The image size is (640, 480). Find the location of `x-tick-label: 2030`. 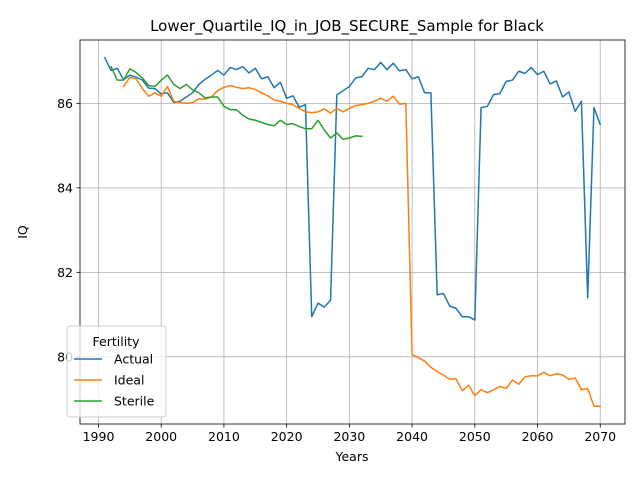

x-tick-label: 2030 is located at coordinates (349, 436).